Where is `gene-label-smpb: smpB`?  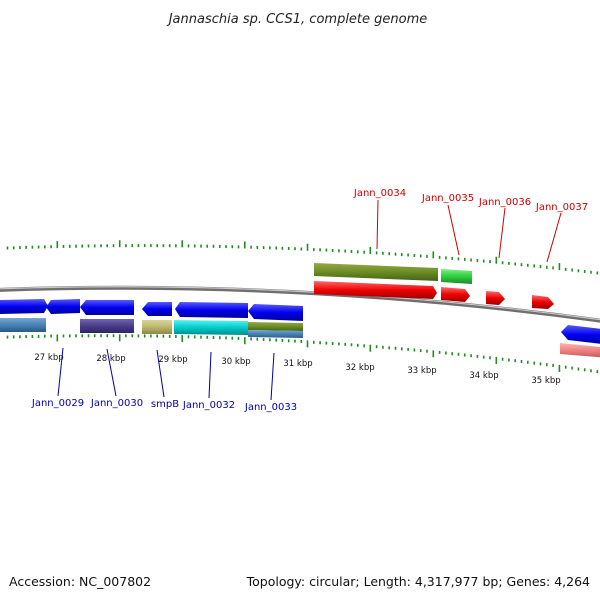 gene-label-smpb: smpB is located at coordinates (165, 404).